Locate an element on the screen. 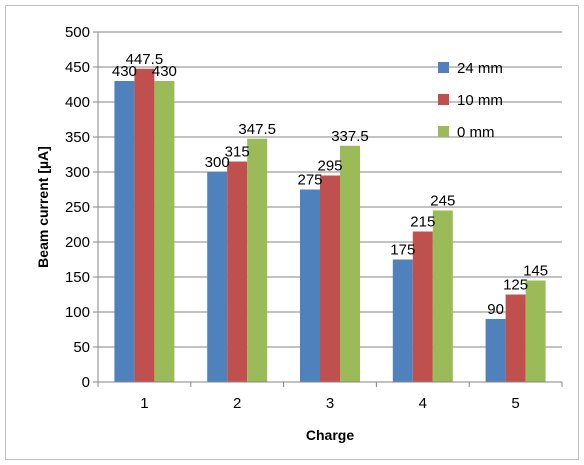  y-tick-label: 350 is located at coordinates (77, 137).